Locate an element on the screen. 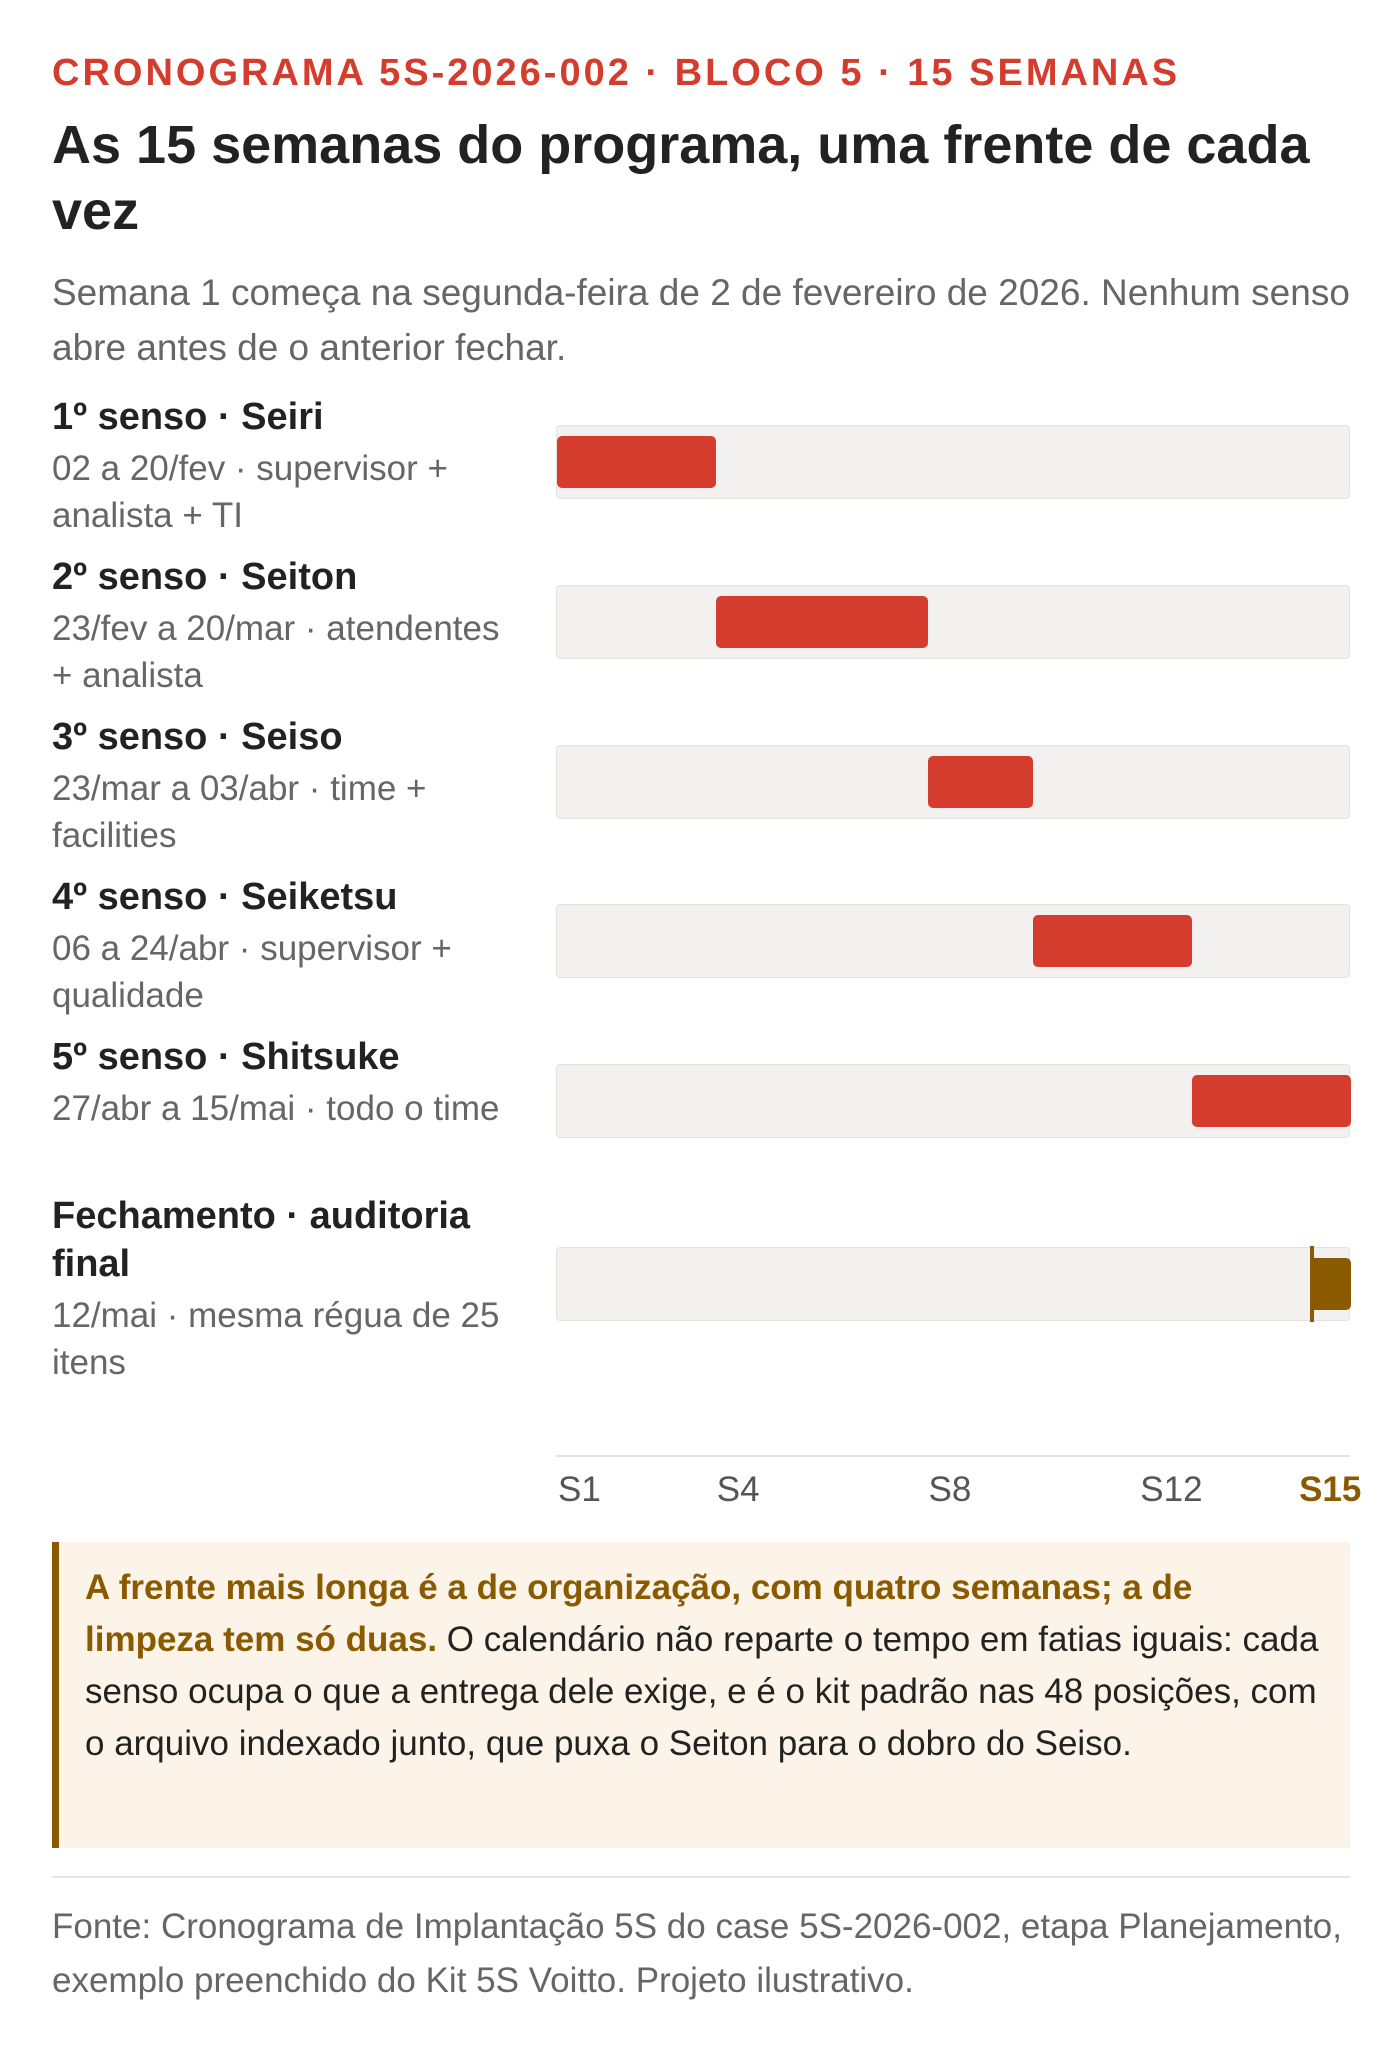  row-title: 1º senso · Seiri is located at coordinates (188, 417).